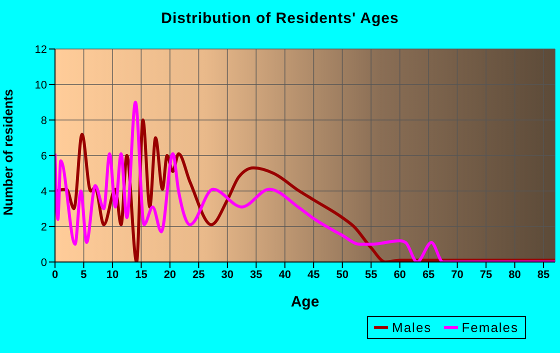  I want to click on y-tick-label: 2, so click(43, 227).